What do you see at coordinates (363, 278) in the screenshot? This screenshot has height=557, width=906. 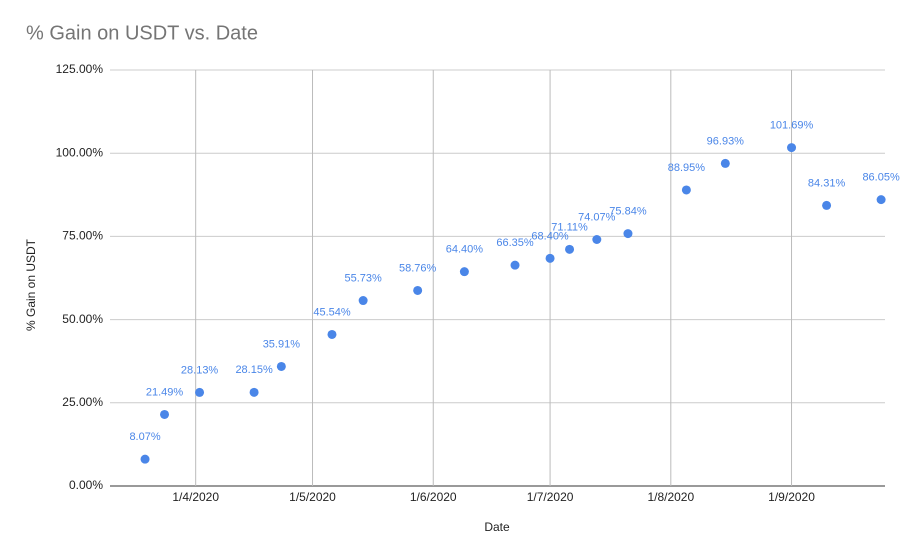 I see `data-label: 55.73%` at bounding box center [363, 278].